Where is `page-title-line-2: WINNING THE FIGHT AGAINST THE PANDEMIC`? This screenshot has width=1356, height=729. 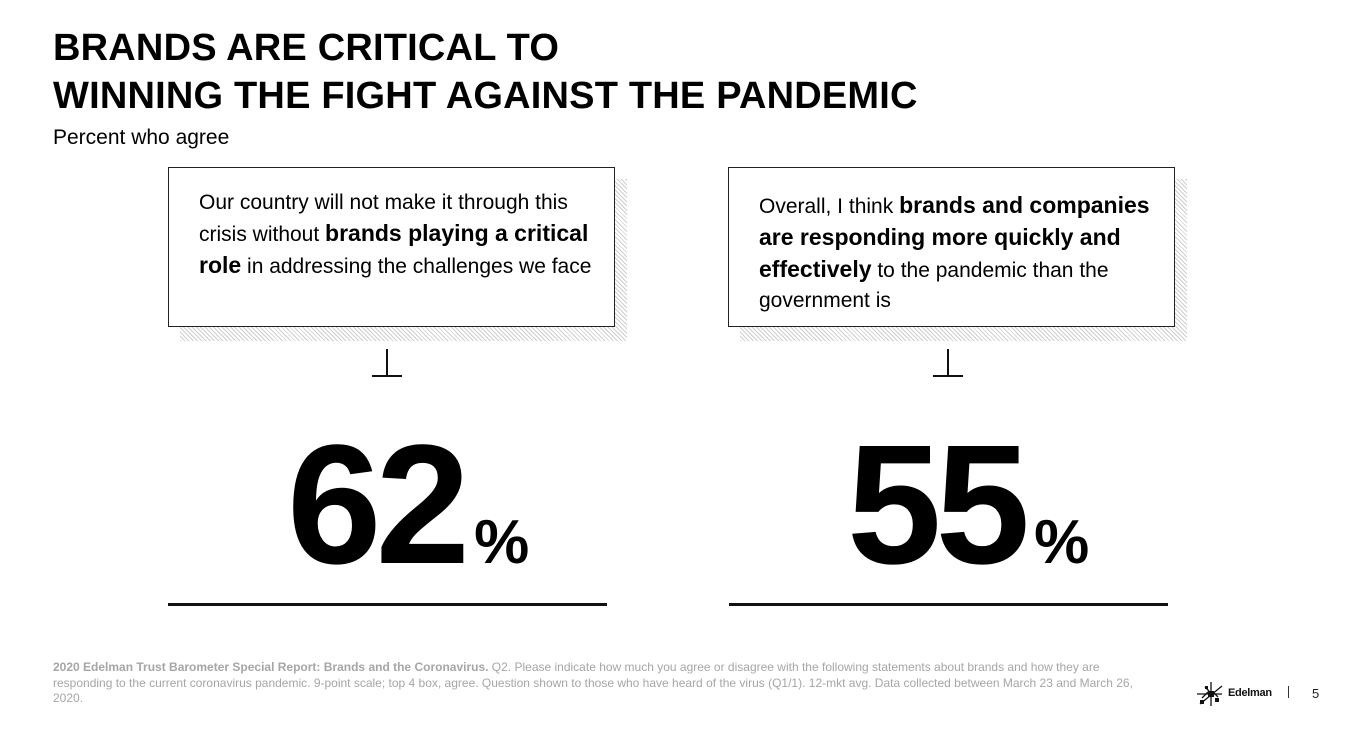
page-title-line-2: WINNING THE FIGHT AGAINST THE PANDEMIC is located at coordinates (485, 96).